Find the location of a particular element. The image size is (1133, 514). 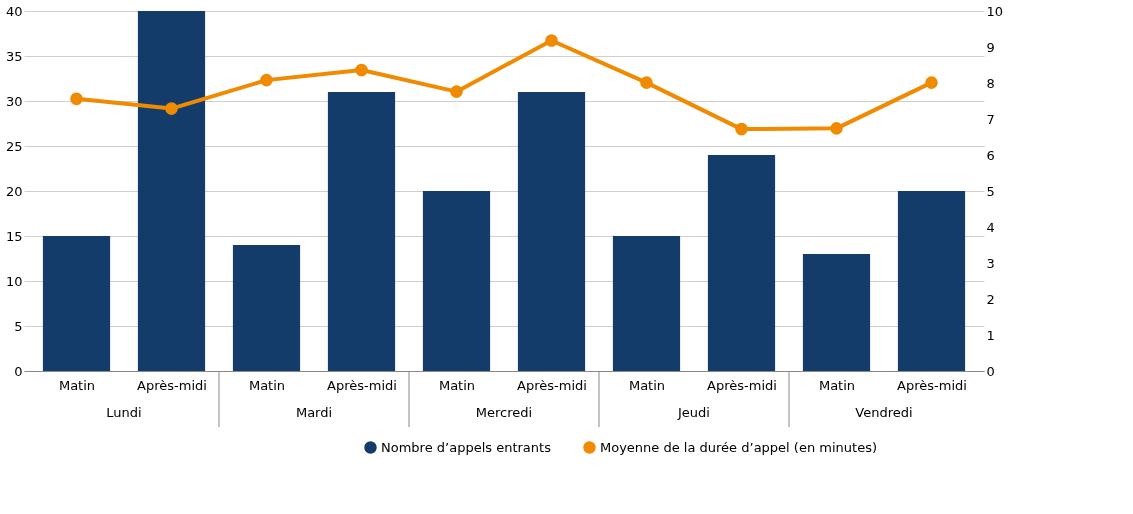

y-tick-label: 0 is located at coordinates (18, 371).